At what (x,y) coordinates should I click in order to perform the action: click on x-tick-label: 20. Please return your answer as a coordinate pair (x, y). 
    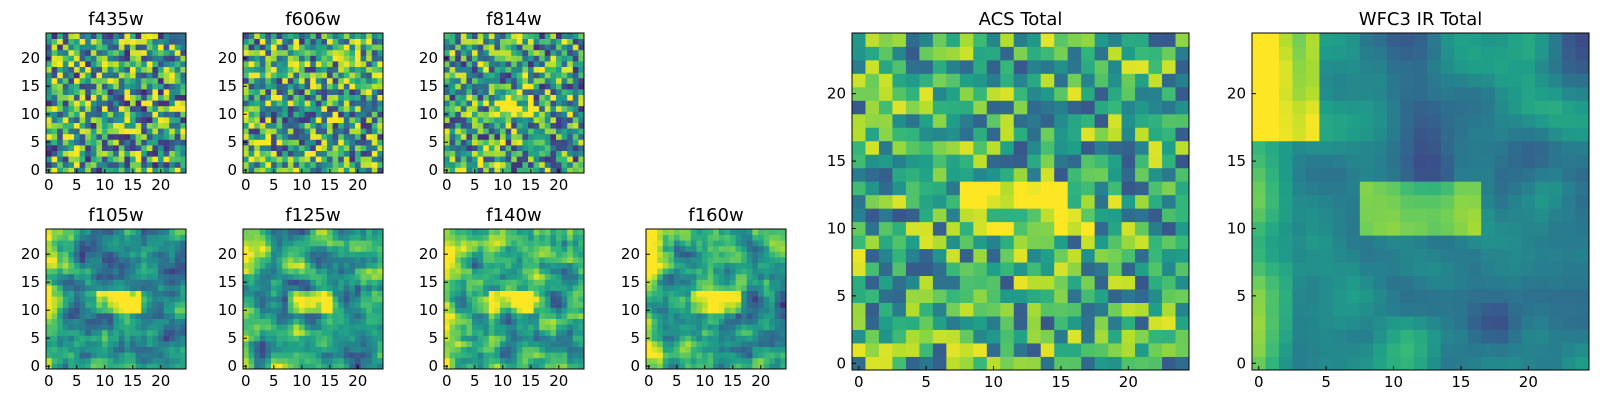
    Looking at the image, I should click on (357, 185).